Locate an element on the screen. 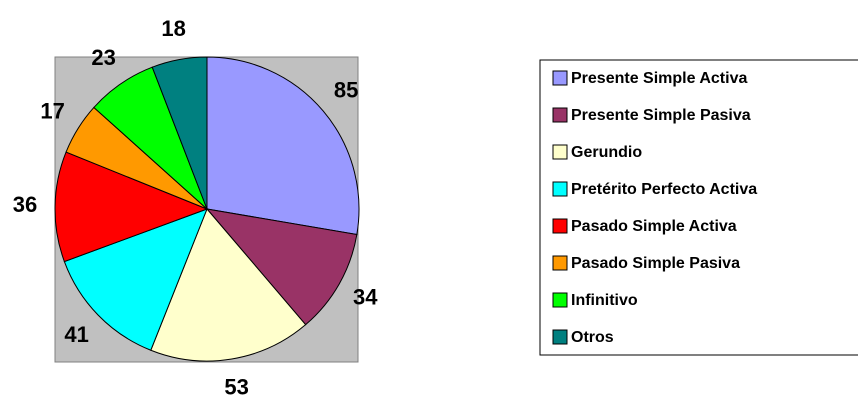  data-label: 41 is located at coordinates (76, 334).